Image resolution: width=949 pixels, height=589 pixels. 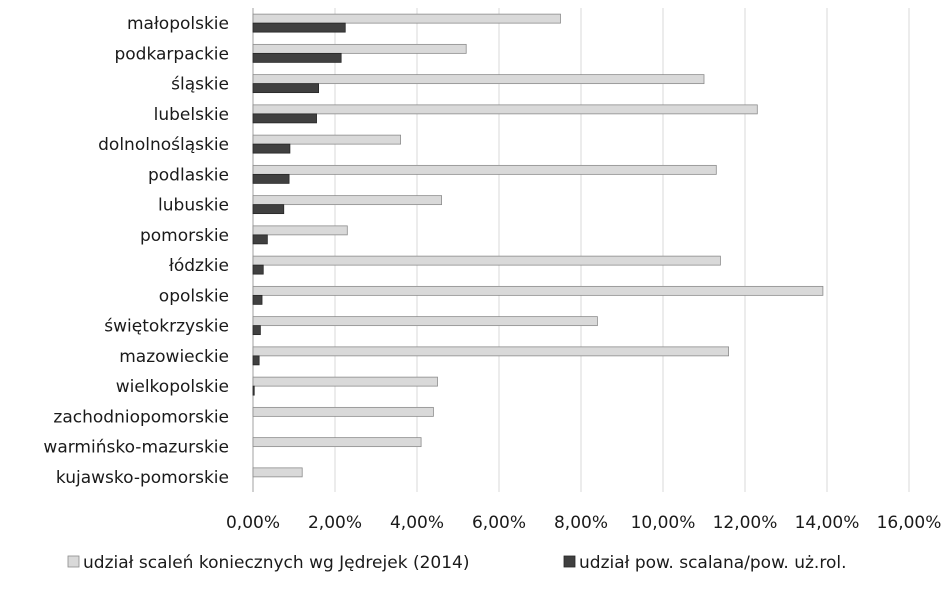 What do you see at coordinates (142, 478) in the screenshot?
I see `category-label: kujawsko-pomorskie` at bounding box center [142, 478].